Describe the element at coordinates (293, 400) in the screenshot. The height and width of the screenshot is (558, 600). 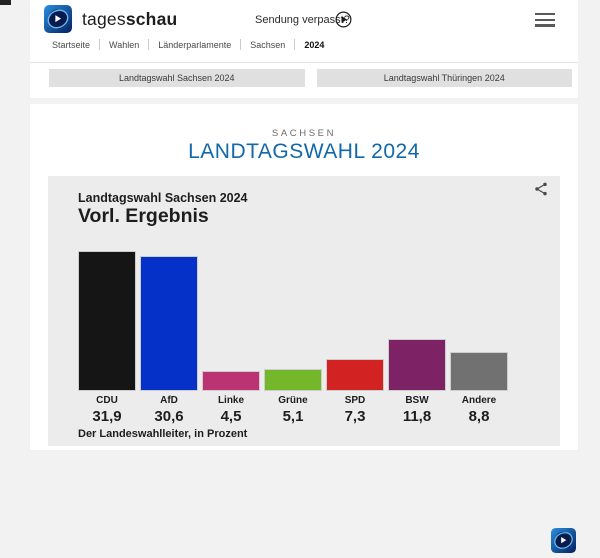
I see `party-label: Grüne` at that location.